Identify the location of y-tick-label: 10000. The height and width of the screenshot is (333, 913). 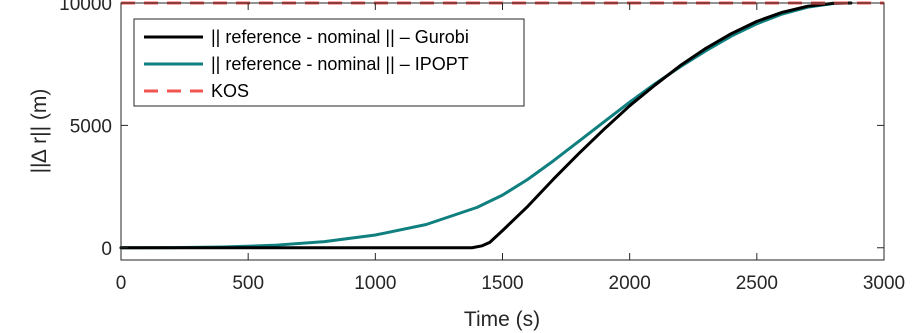
(85, 7).